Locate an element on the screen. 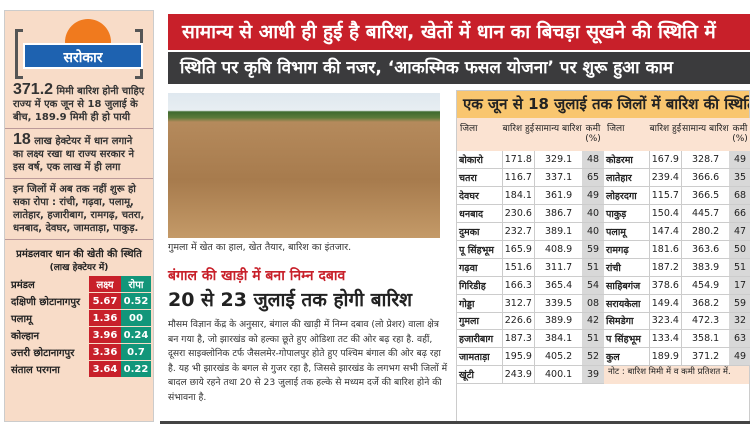  cell: 0.52 is located at coordinates (136, 301).